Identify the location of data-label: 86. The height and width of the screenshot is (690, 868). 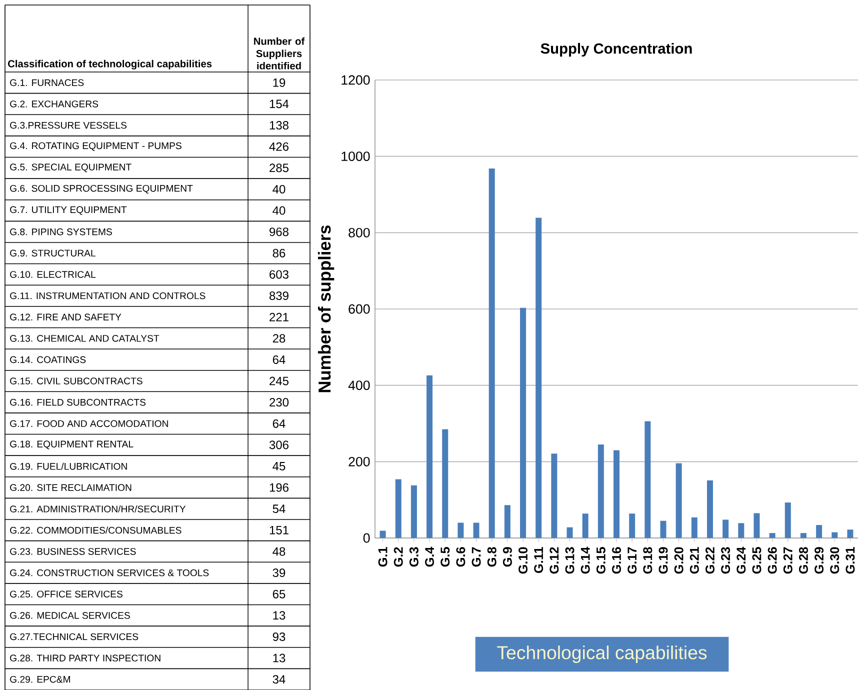
(279, 253).